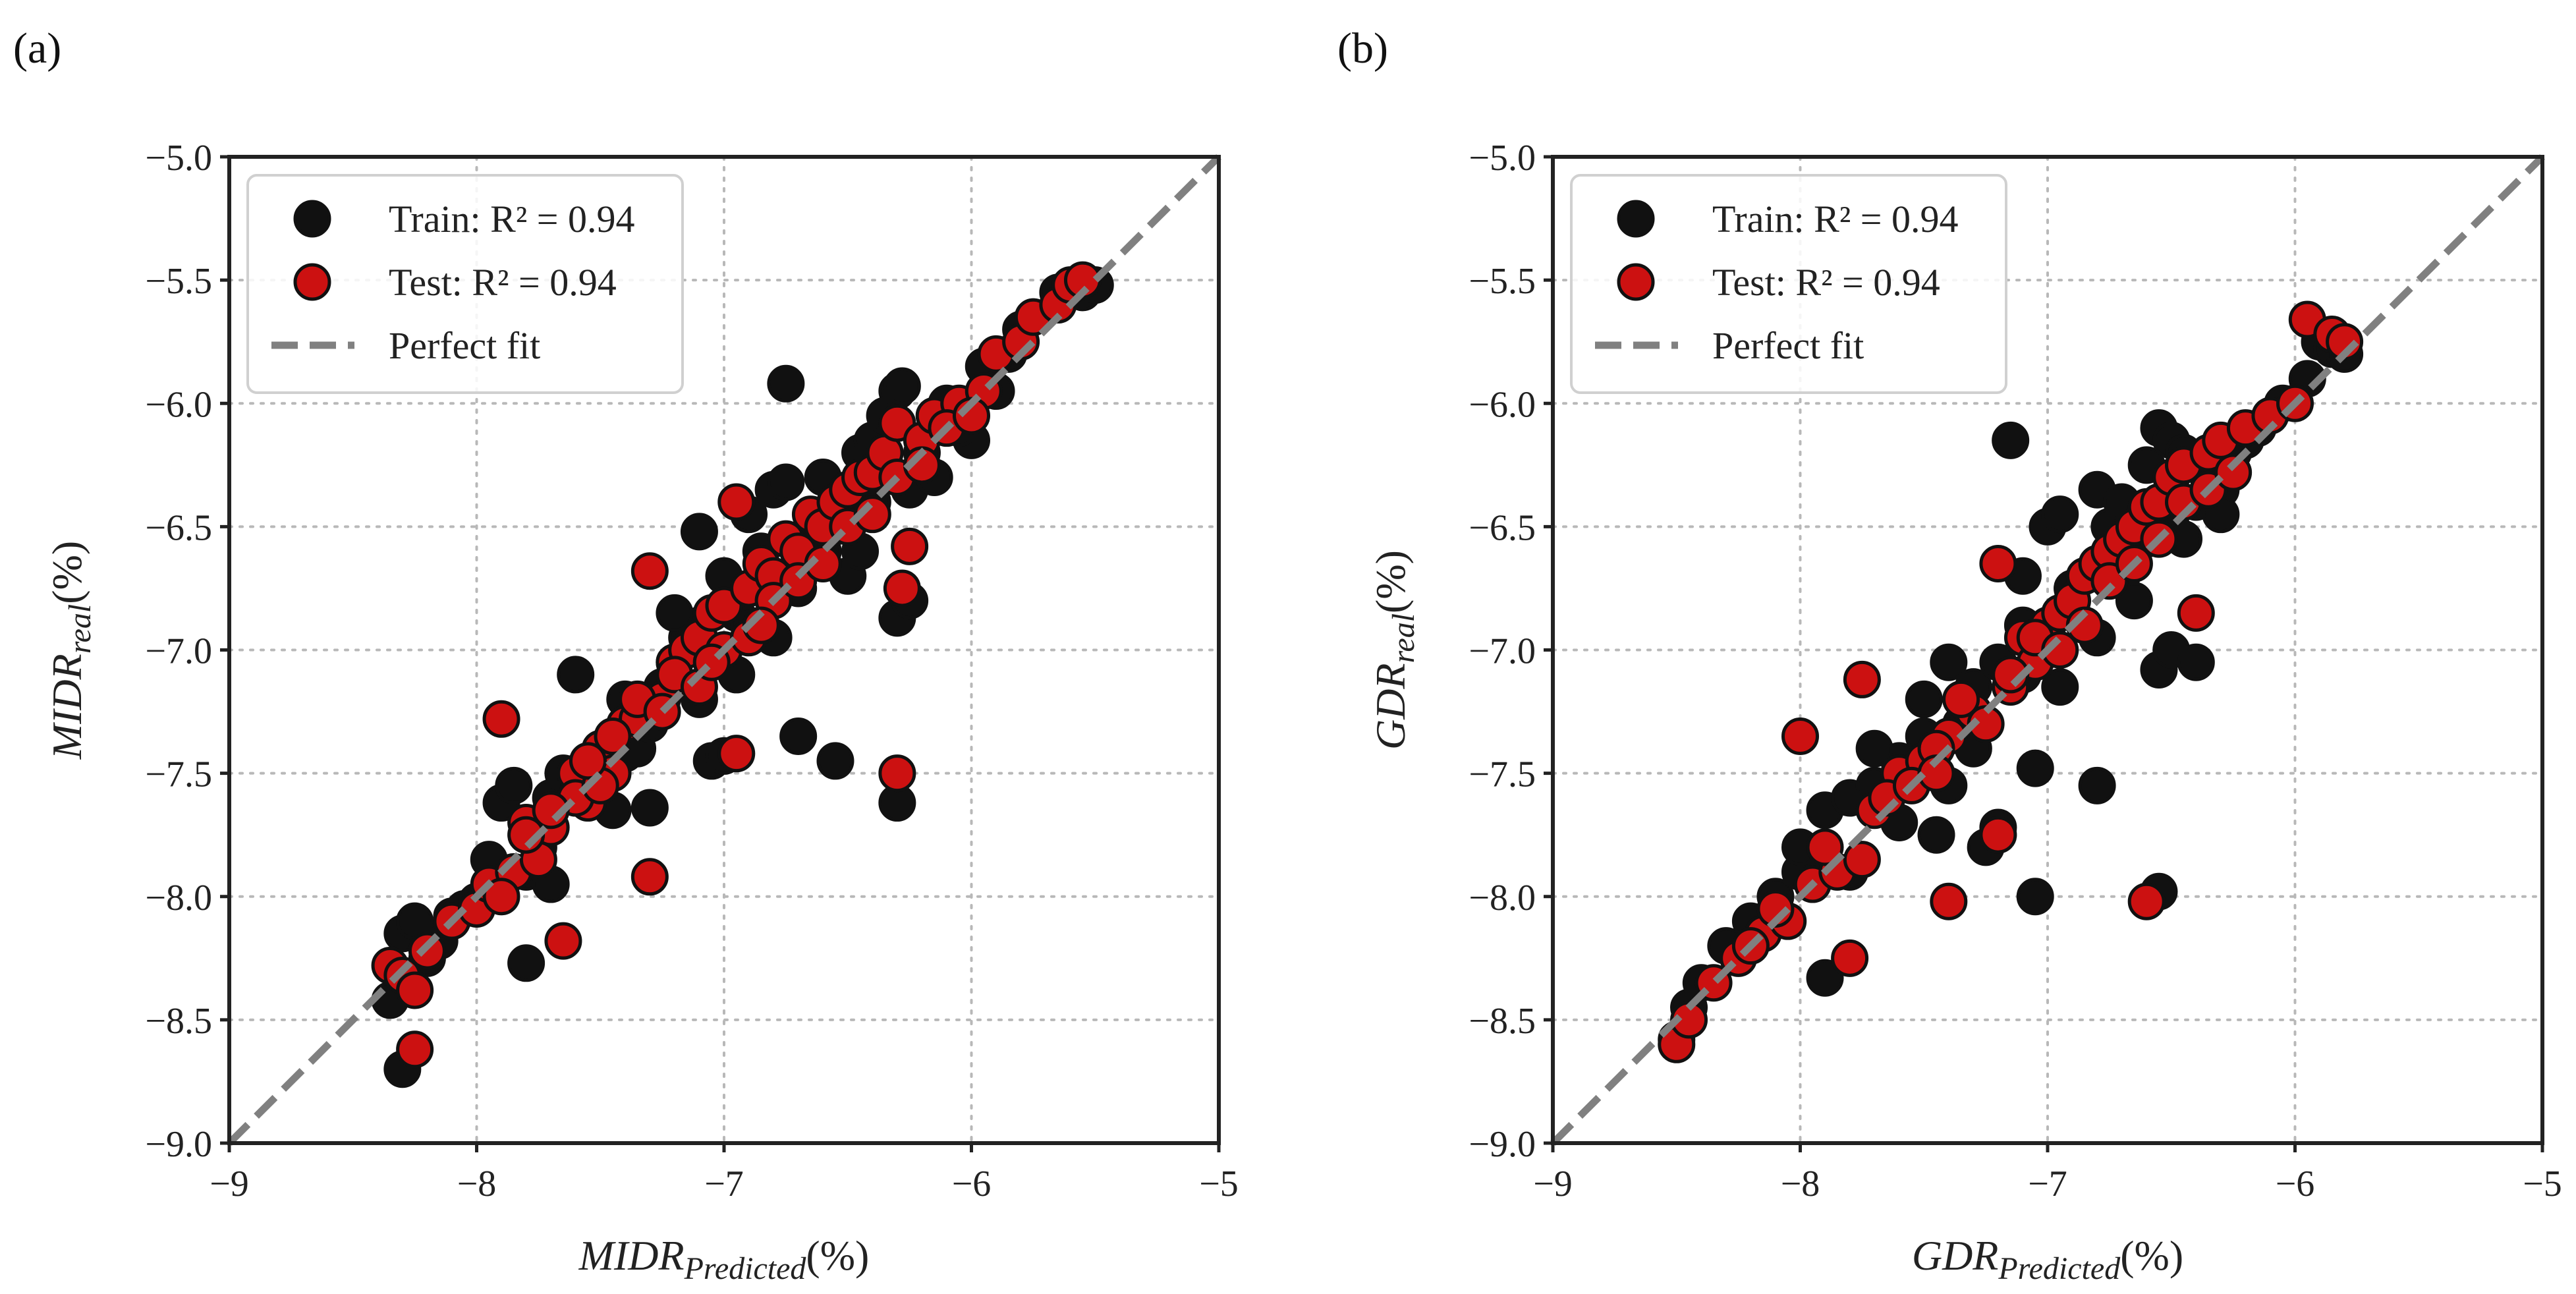 This screenshot has height=1294, width=2576. I want to click on y-axis-title: MIDRreal(%), so click(70, 650).